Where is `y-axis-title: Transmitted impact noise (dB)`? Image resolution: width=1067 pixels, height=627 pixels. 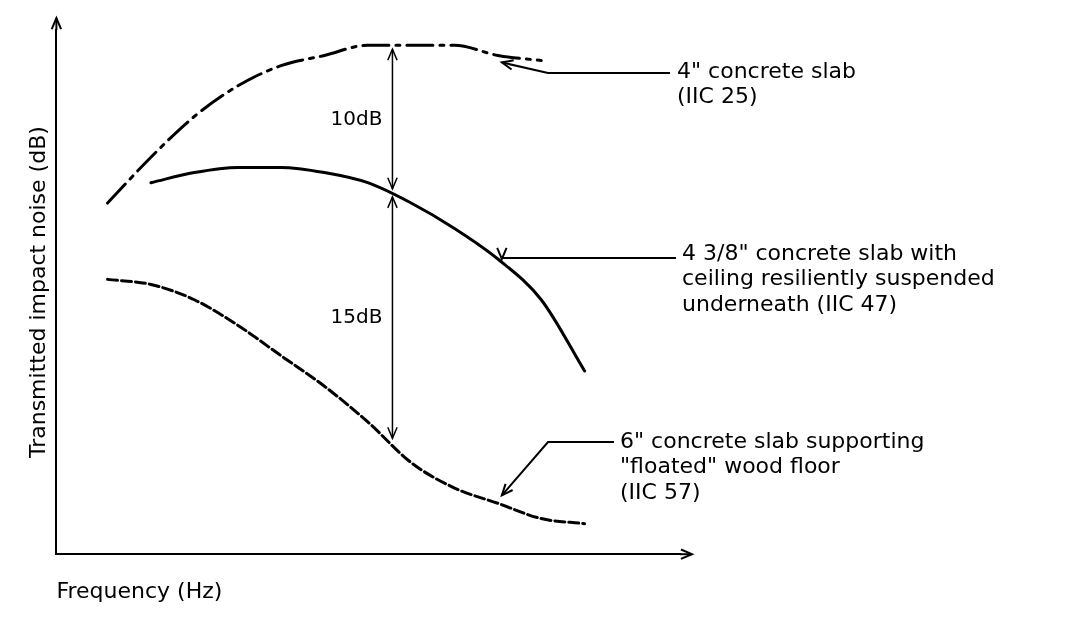
y-axis-title: Transmitted impact noise (dB) is located at coordinates (37, 293).